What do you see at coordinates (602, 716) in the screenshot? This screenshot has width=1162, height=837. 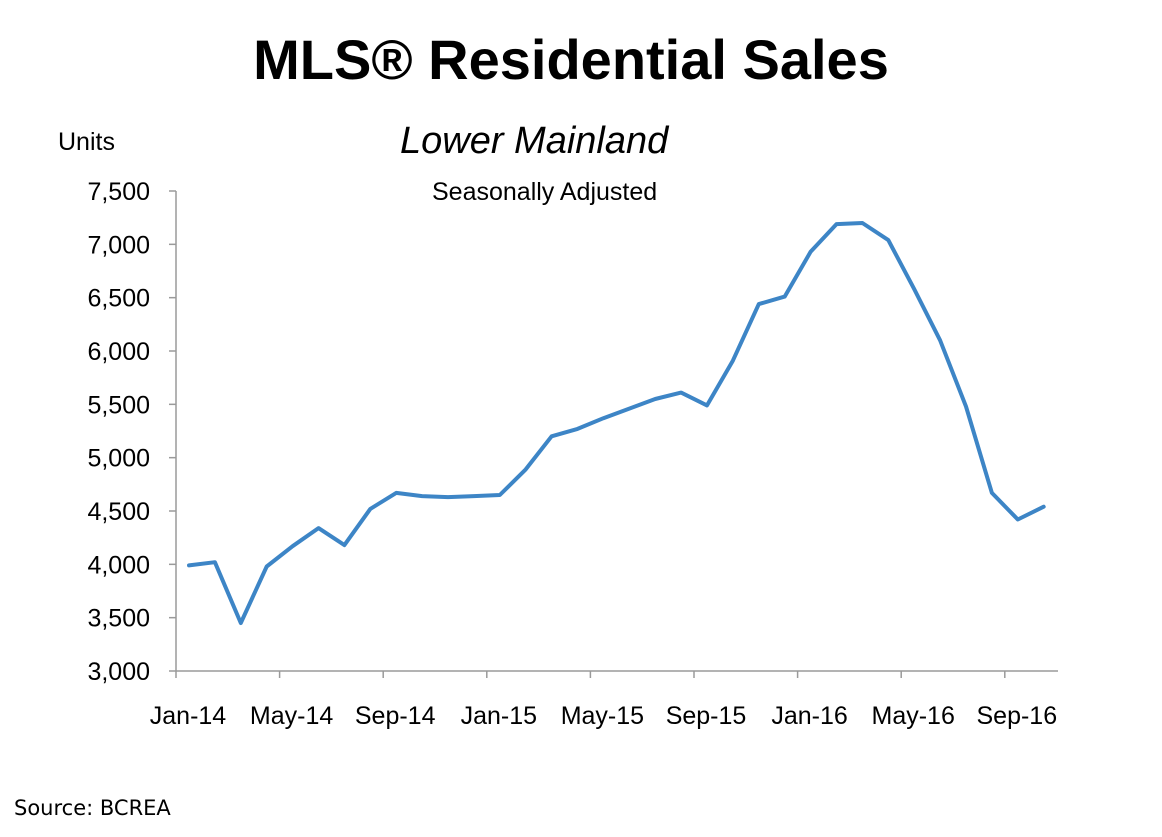 I see `x-tick-label: May-15` at bounding box center [602, 716].